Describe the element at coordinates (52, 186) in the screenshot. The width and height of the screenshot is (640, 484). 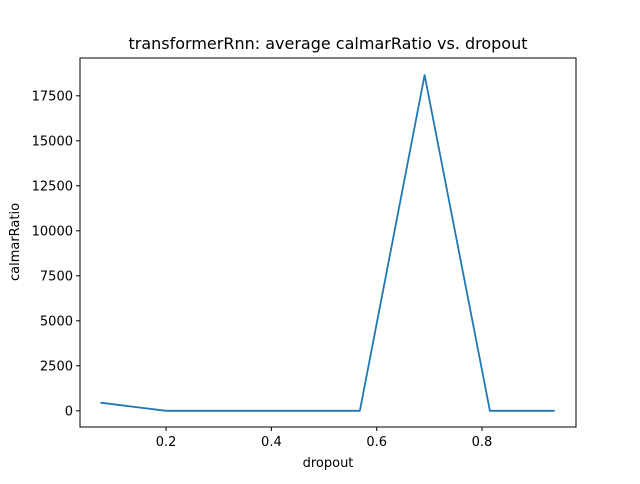
I see `y-tick-label: 12500` at that location.